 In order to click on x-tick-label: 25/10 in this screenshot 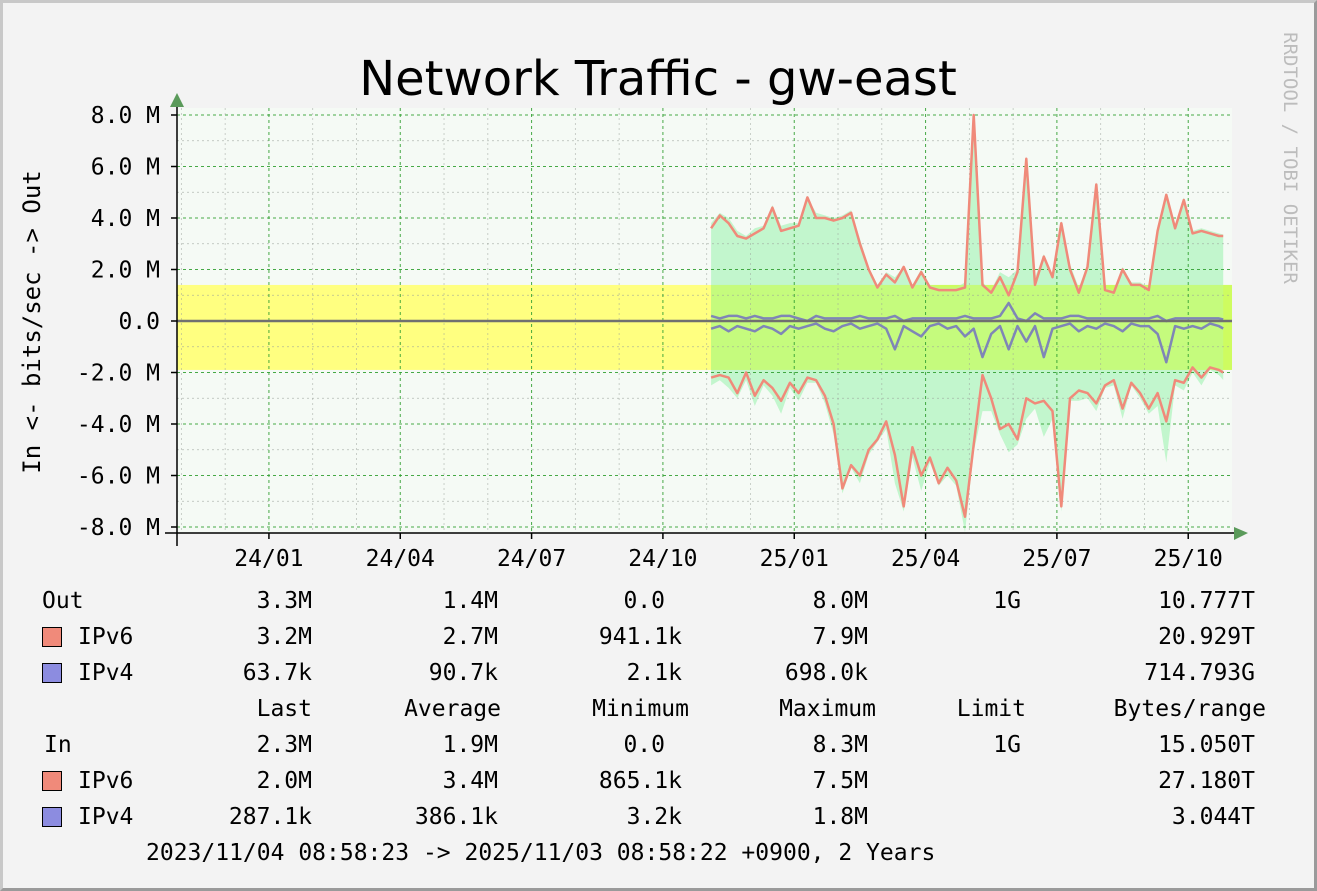, I will do `click(1188, 559)`.